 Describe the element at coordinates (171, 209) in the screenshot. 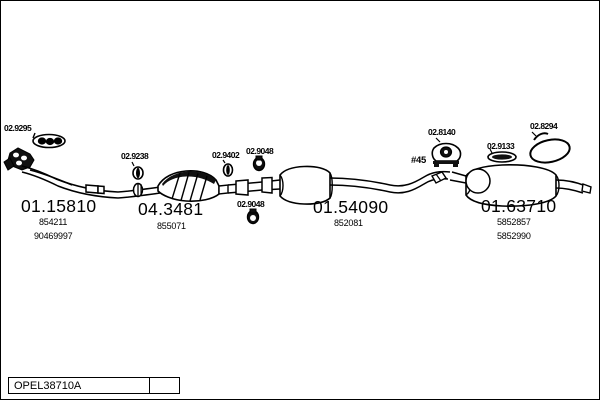

I see `part-code-catalytic-converter: 04.3481` at that location.